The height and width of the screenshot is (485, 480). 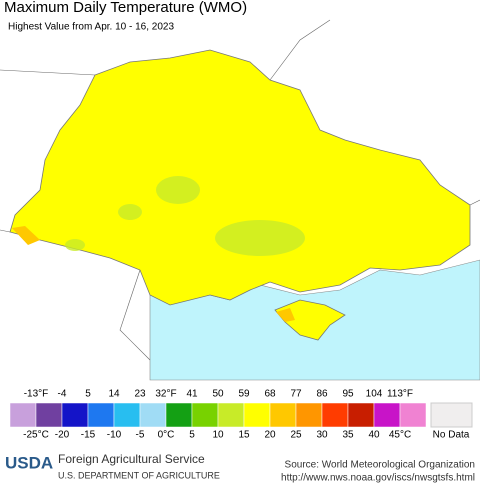 What do you see at coordinates (310, 320) in the screenshot?
I see `crimea` at bounding box center [310, 320].